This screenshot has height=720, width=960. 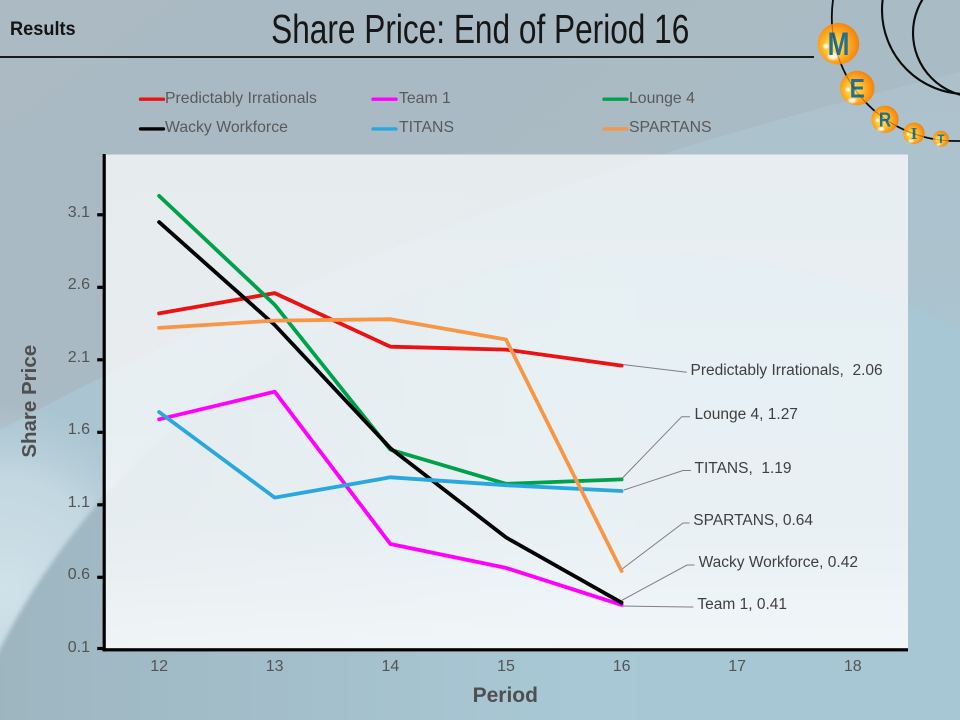 What do you see at coordinates (885, 119) in the screenshot?
I see `svg-text: R` at bounding box center [885, 119].